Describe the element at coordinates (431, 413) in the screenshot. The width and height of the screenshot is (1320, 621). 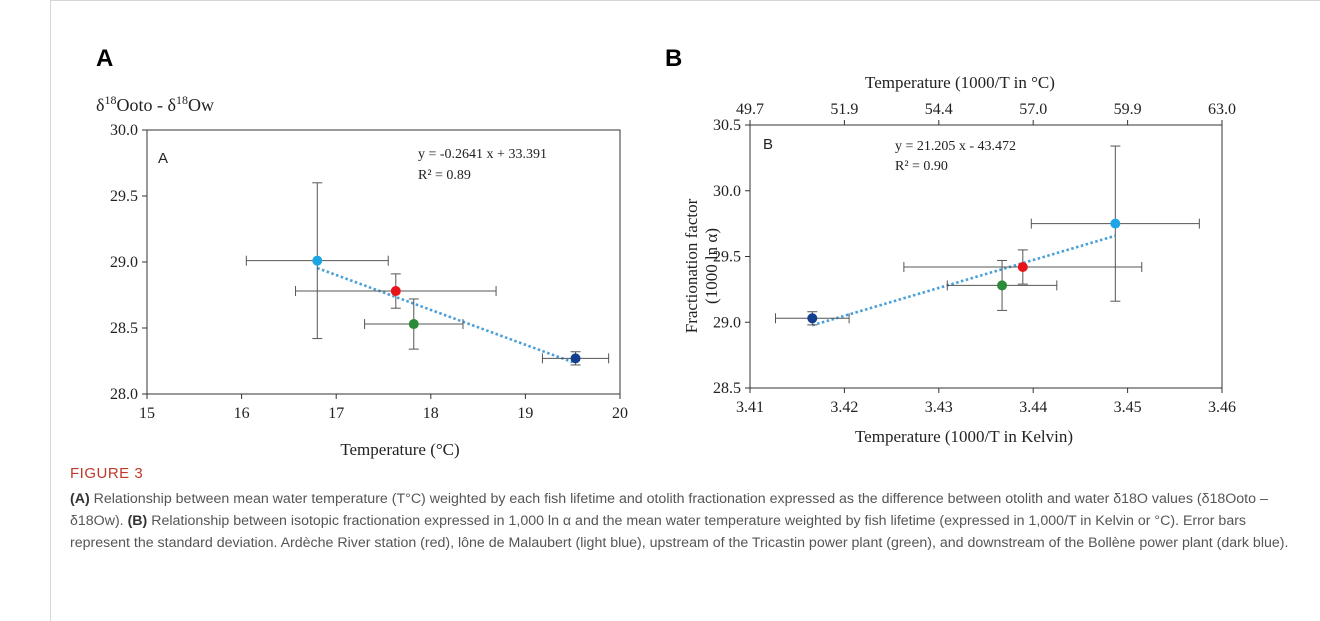
I see `panel-a-x-tick-label: 18` at that location.